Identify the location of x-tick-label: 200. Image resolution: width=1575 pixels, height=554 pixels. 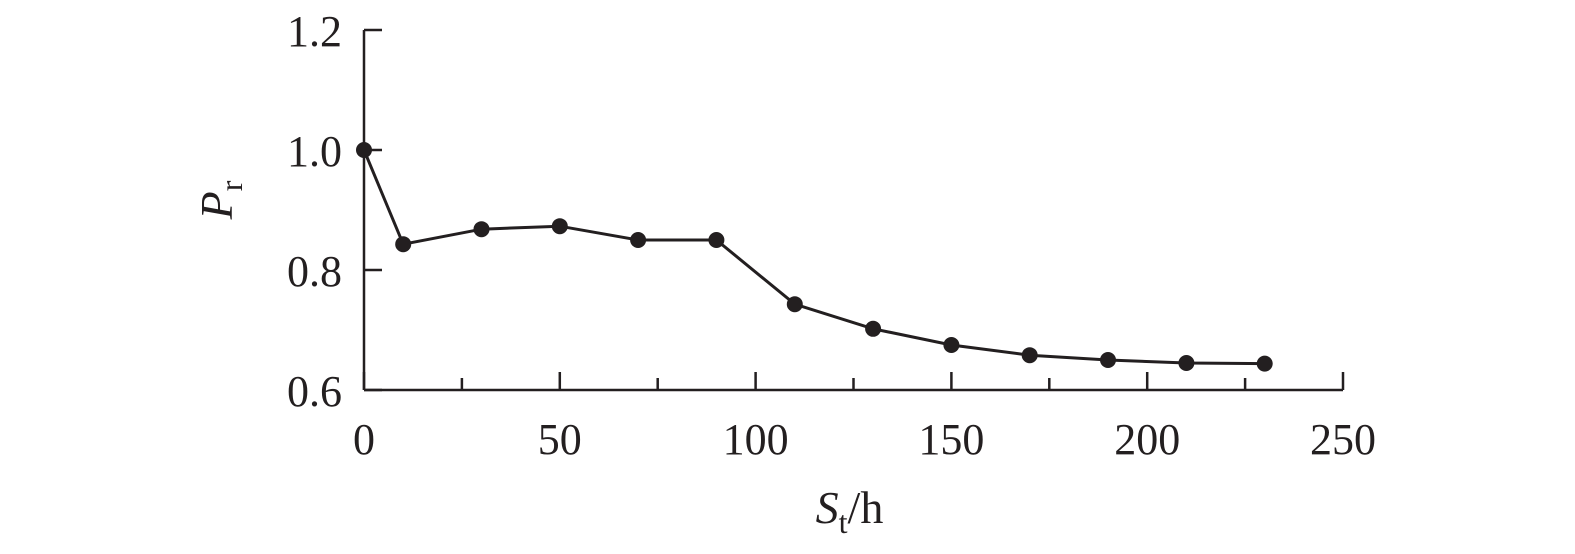
(1147, 439).